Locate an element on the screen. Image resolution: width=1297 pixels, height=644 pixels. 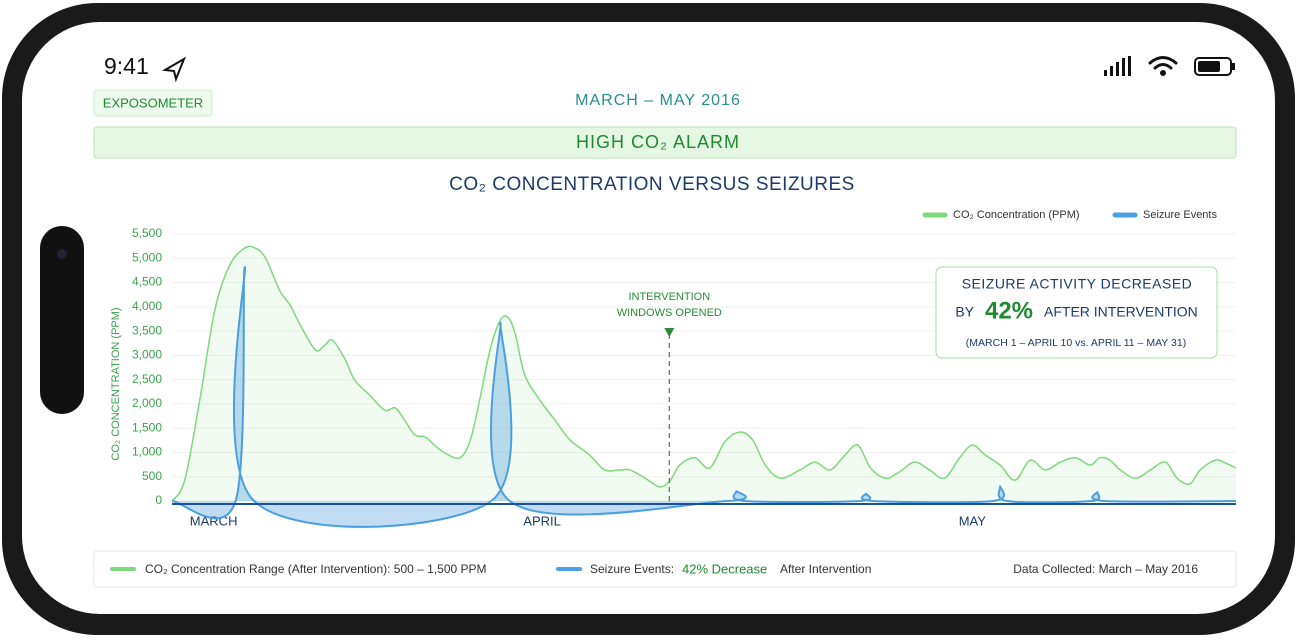
callout-line: SEIZURE ACTIVITY DECREASED is located at coordinates (1077, 284).